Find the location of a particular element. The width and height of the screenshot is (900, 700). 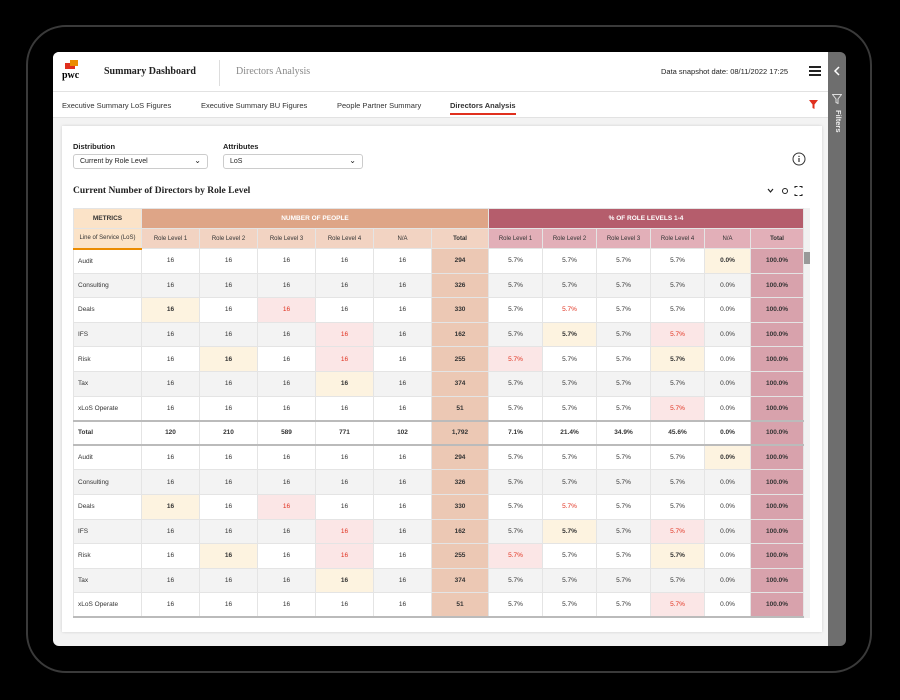

group-header: METRICS is located at coordinates (107, 218).